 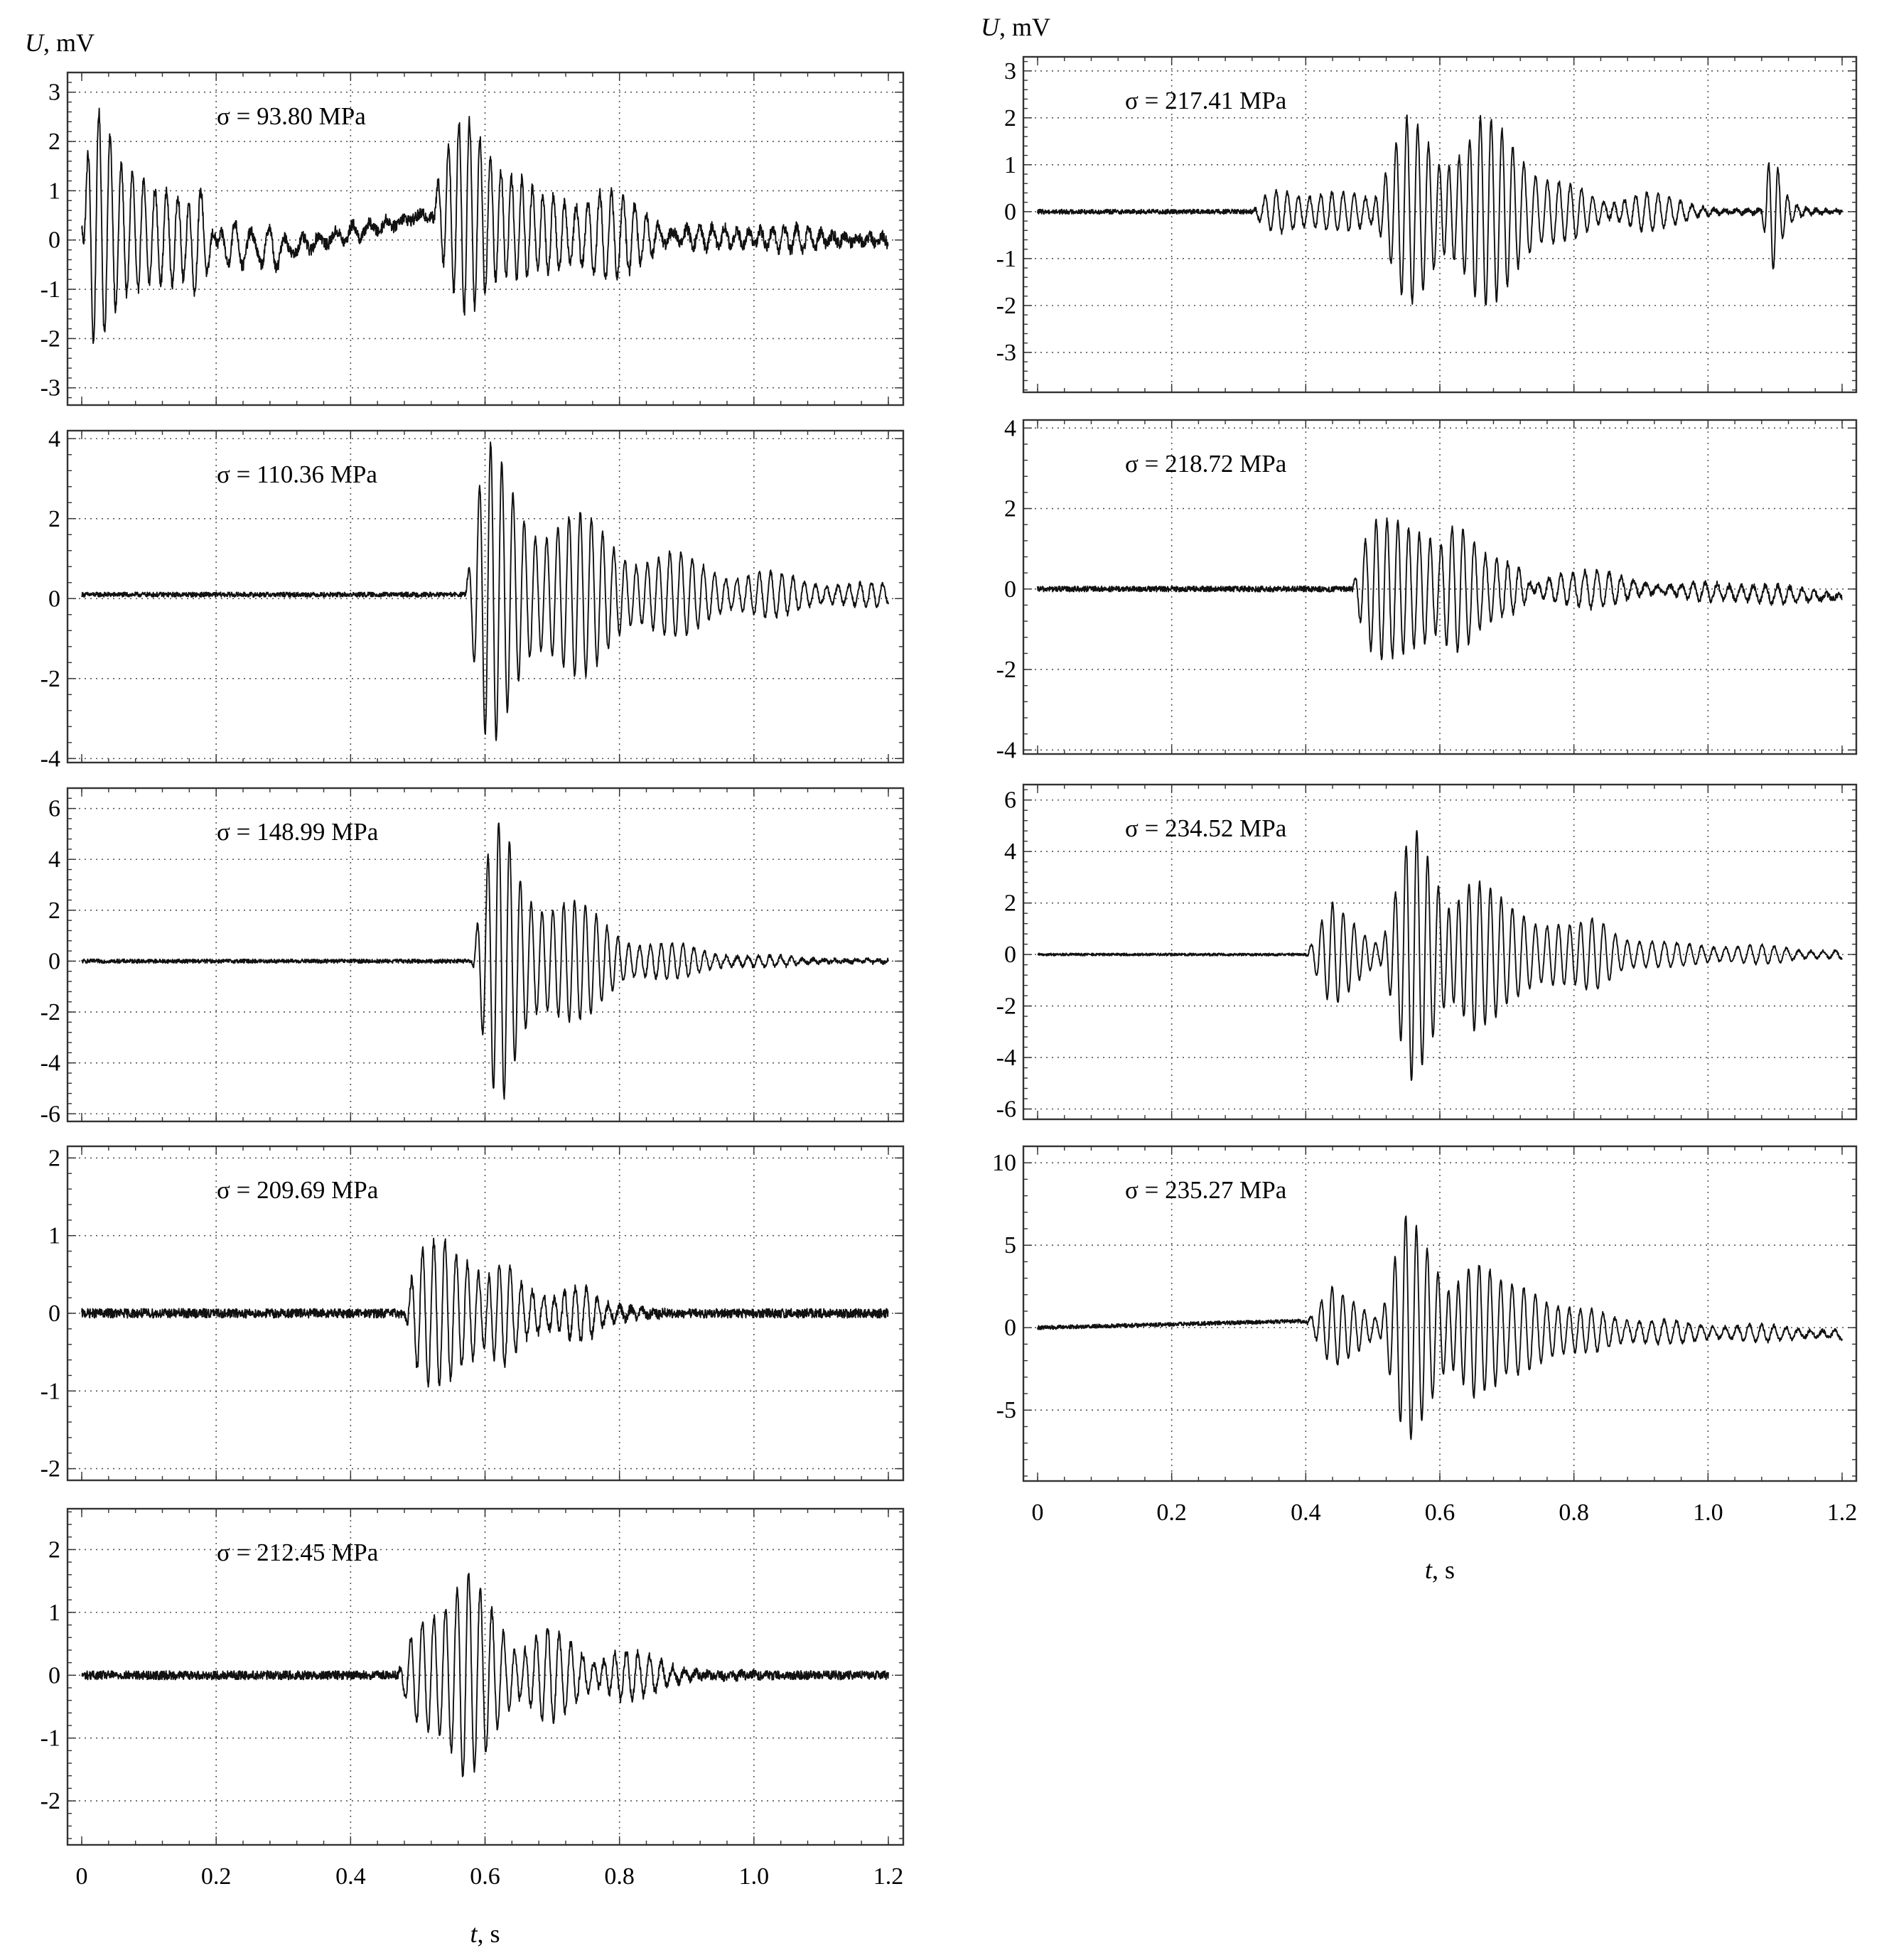 I want to click on panel-6: 3 2 1 0 -1 -2 -3 σ = 217.41 MPa U, mV, so click(x=1419, y=204).